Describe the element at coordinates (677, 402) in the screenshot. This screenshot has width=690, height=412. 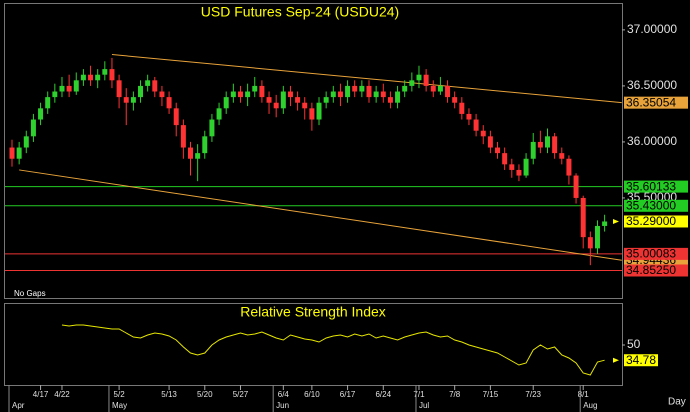
I see `interval-label: Day` at that location.